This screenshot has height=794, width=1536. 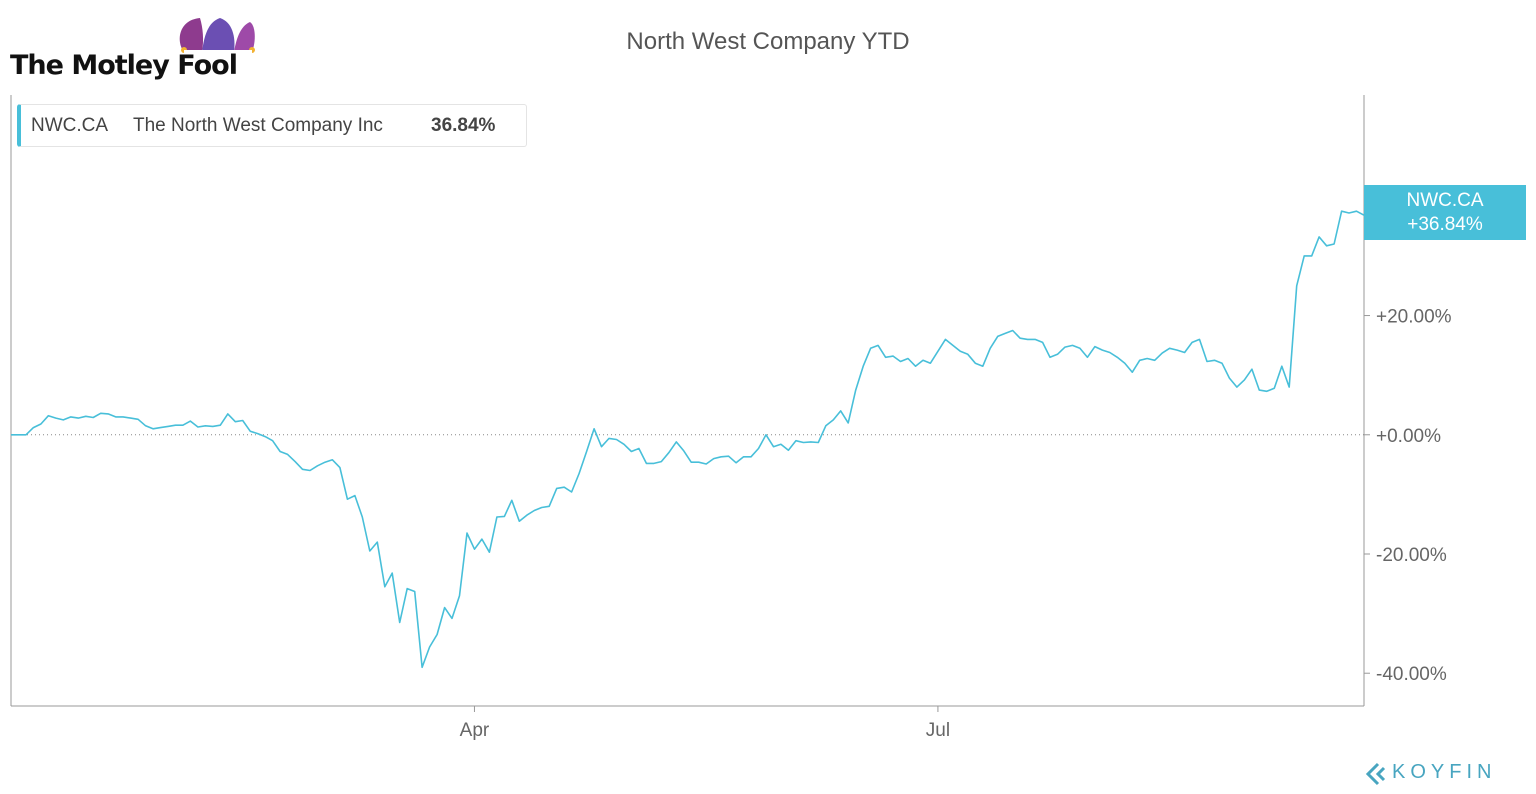 I want to click on legend-value: 36.84%, so click(x=463, y=125).